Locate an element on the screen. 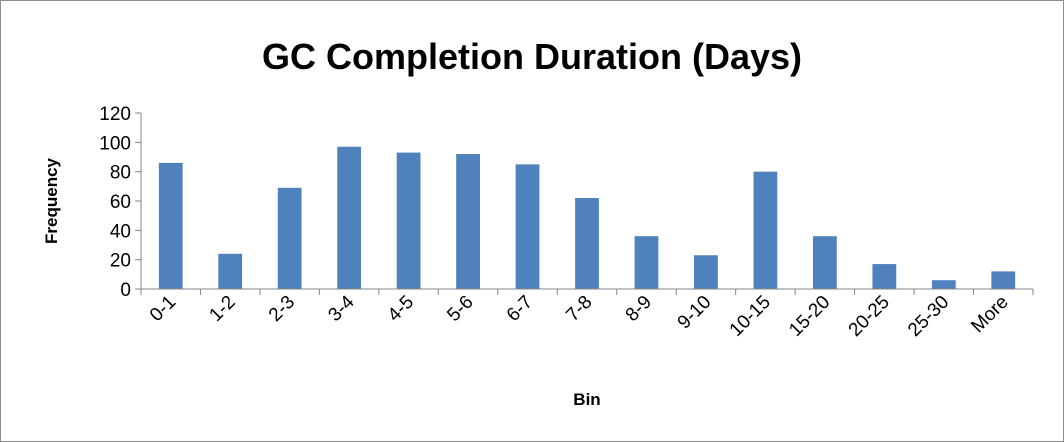  x-tick-label: 2-3 is located at coordinates (282, 309).